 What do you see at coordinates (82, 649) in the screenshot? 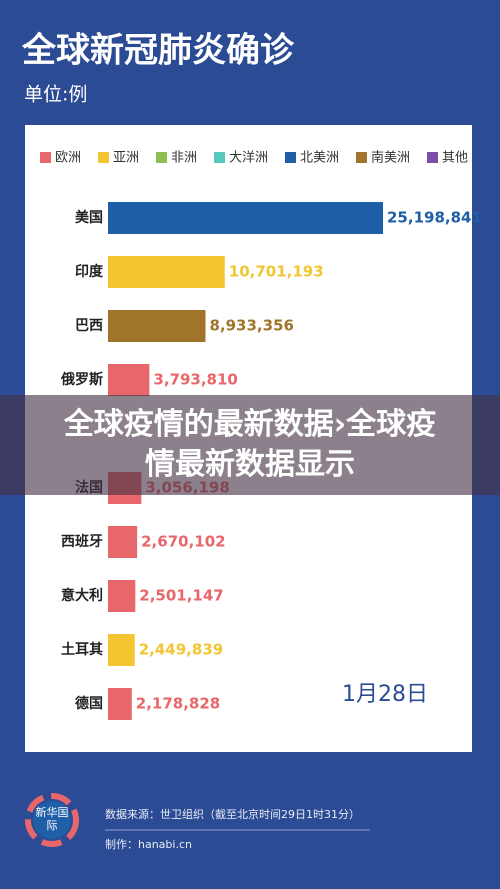
I see `y-tick-label: 土耳其` at bounding box center [82, 649].